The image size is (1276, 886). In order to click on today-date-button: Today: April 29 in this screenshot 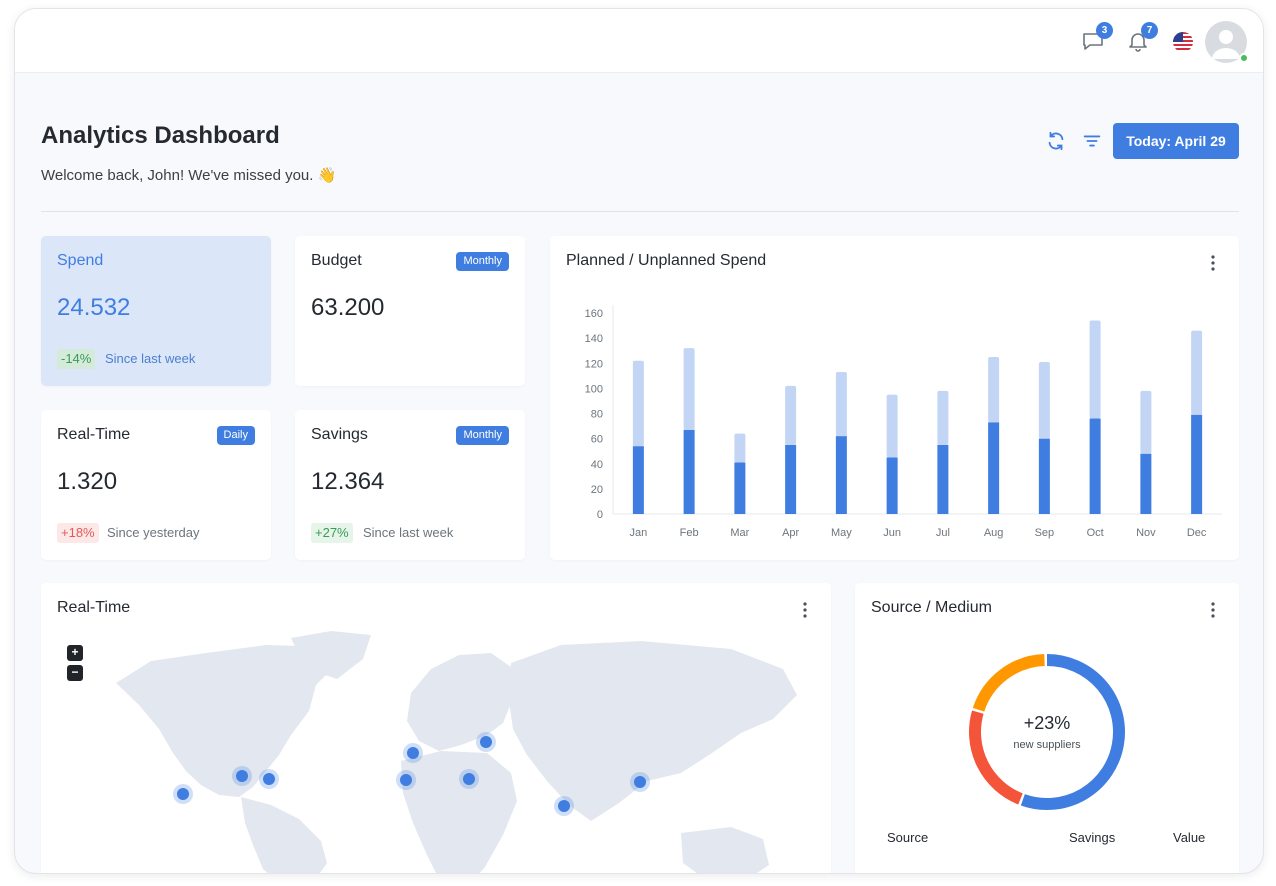, I will do `click(1176, 141)`.